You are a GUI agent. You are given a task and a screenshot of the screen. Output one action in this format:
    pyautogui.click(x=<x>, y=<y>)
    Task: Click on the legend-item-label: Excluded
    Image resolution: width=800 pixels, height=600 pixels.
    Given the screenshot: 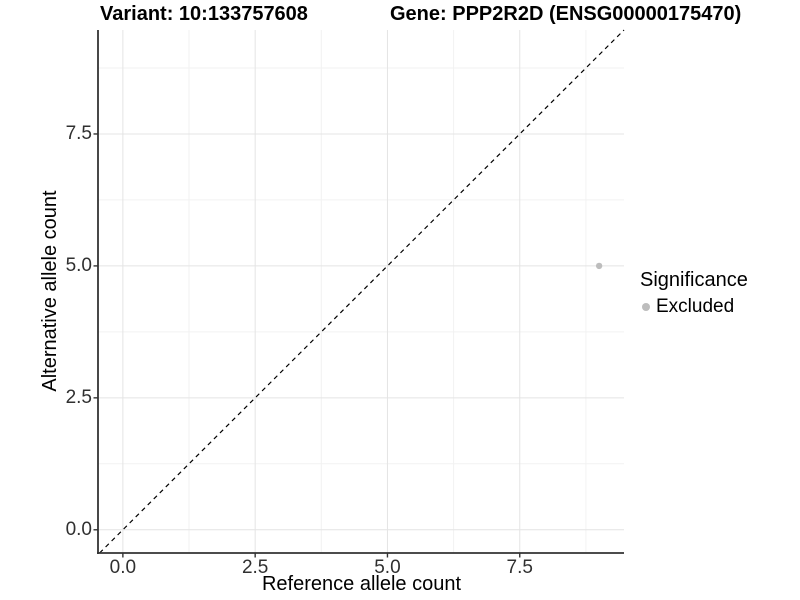 What is the action you would take?
    pyautogui.click(x=695, y=306)
    